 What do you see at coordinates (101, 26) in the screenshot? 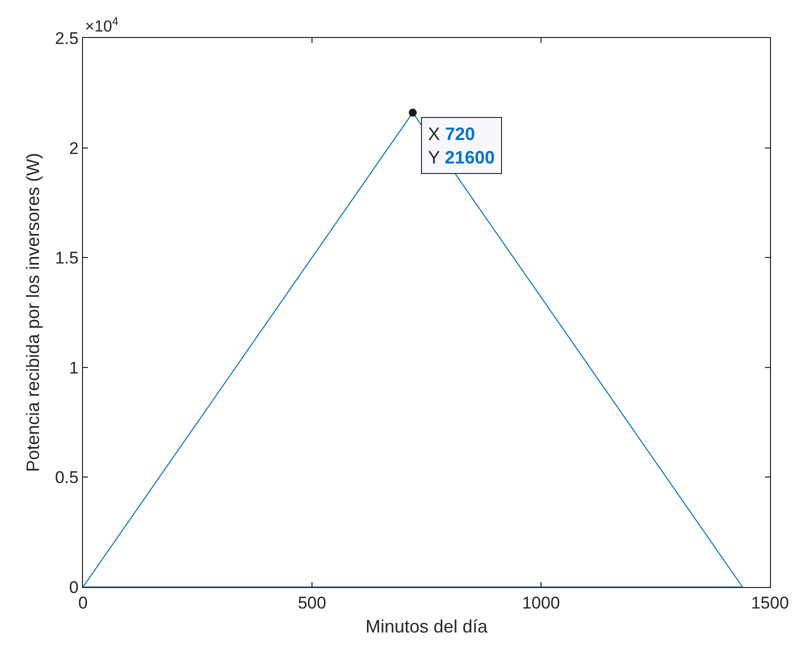
I see `text: ×10$^{4}$` at bounding box center [101, 26].